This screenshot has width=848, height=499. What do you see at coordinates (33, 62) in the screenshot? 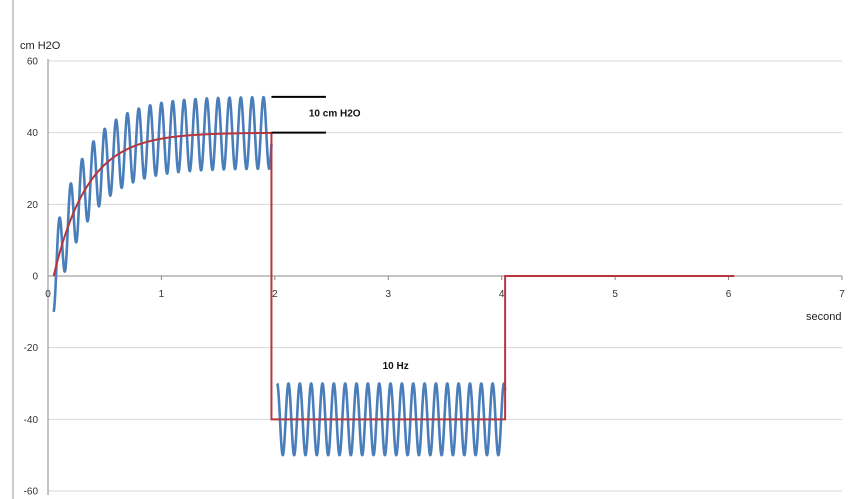
I see `y-tick-label: 60` at bounding box center [33, 62].